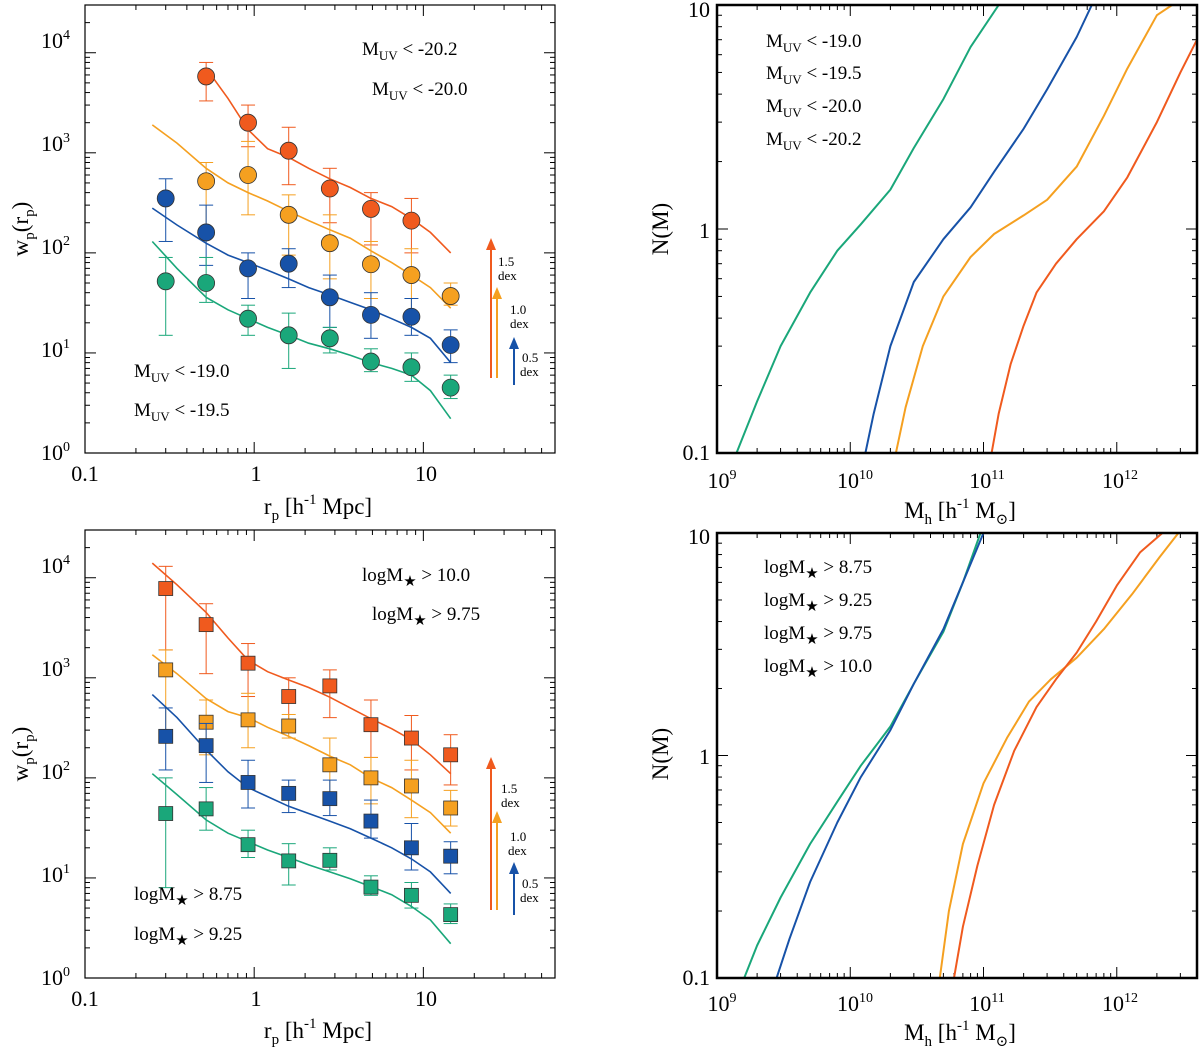 This screenshot has width=1200, height=1051. I want to click on x-axis-label: Mh [h-1 M⊙], so click(960, 512).